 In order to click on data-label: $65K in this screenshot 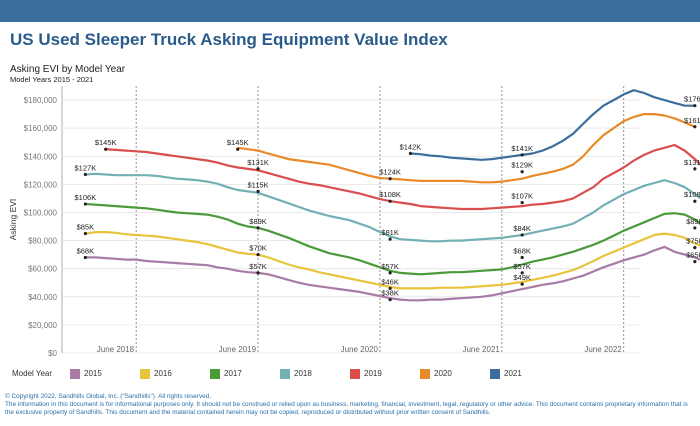, I will do `click(693, 255)`.